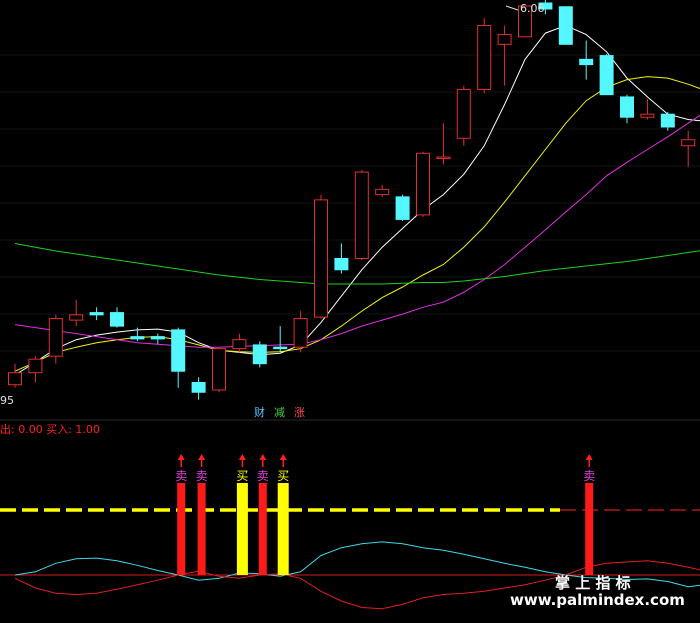 Image resolution: width=700 pixels, height=623 pixels. I want to click on signal-label: 买, so click(283, 476).